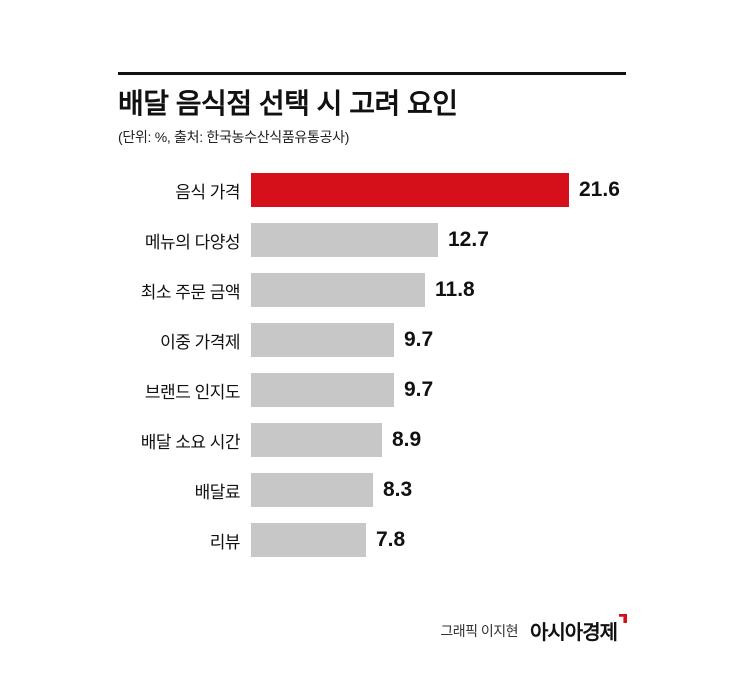 The width and height of the screenshot is (745, 697). Describe the element at coordinates (217, 492) in the screenshot. I see `bar-label: 배달료` at that location.